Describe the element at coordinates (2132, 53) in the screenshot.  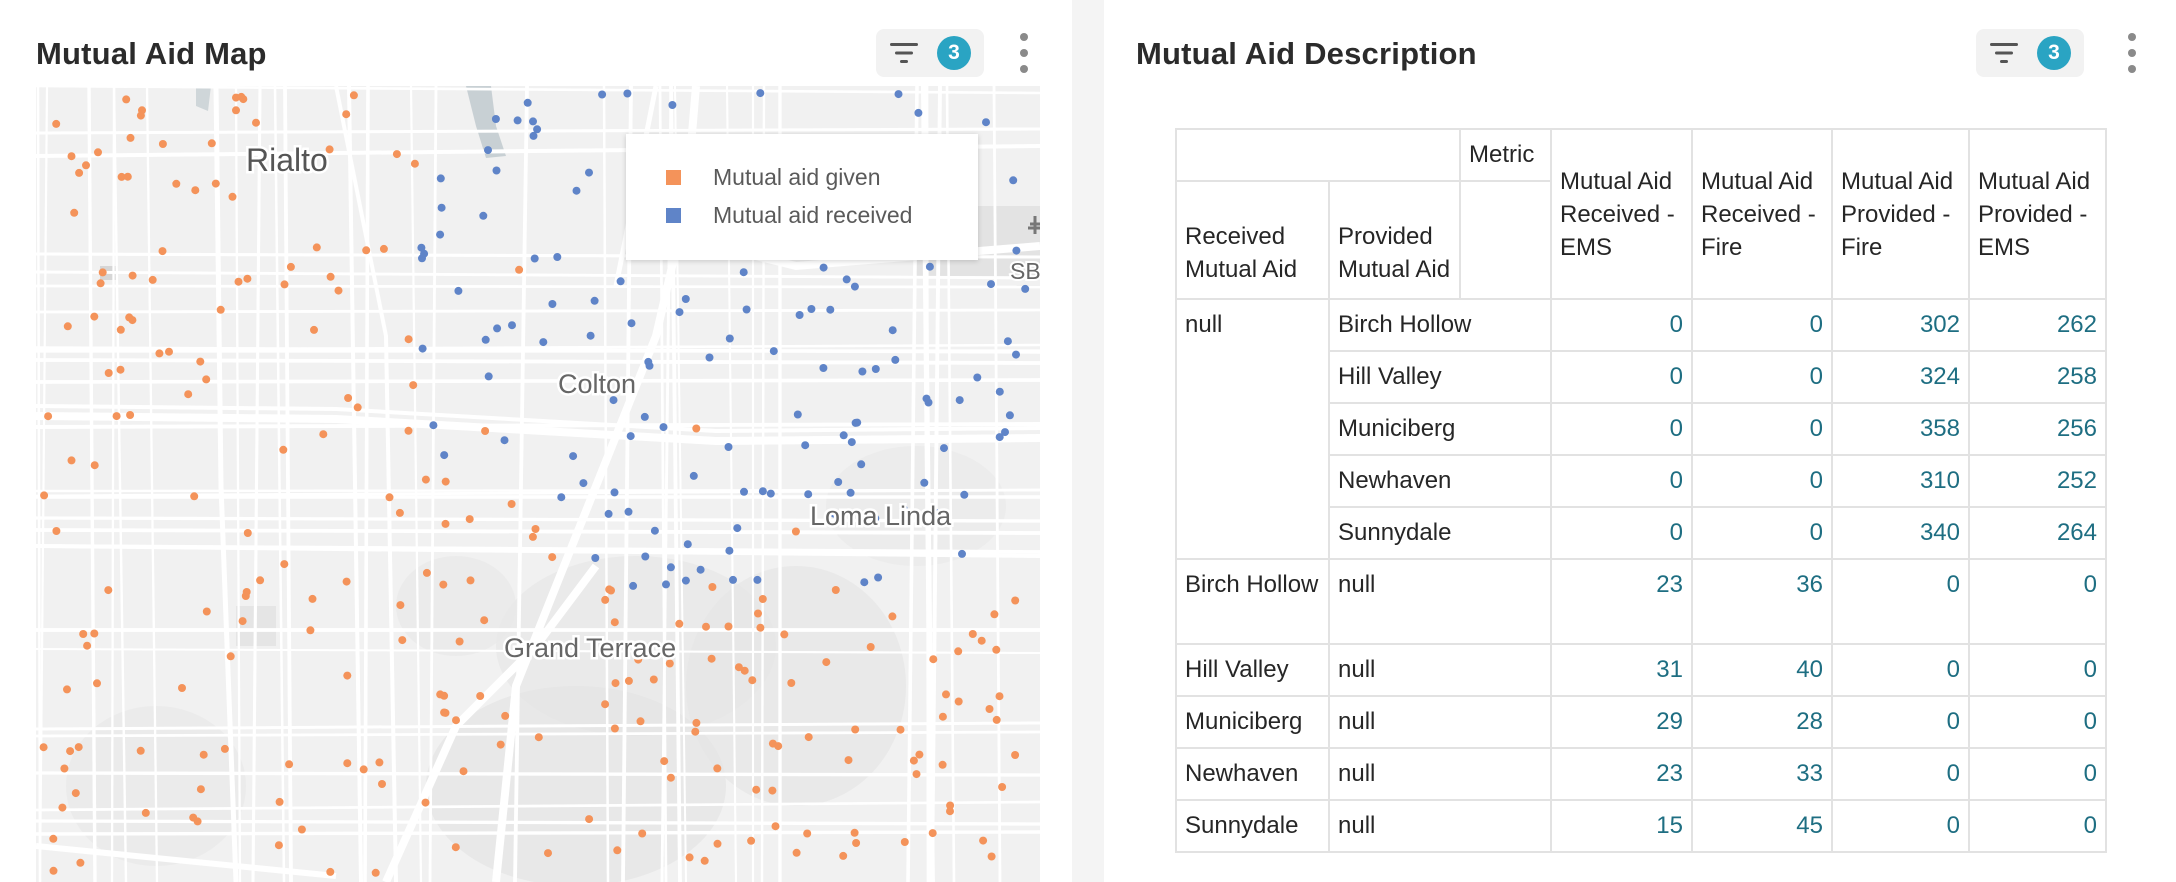
I see `description-more-options-icon` at that location.